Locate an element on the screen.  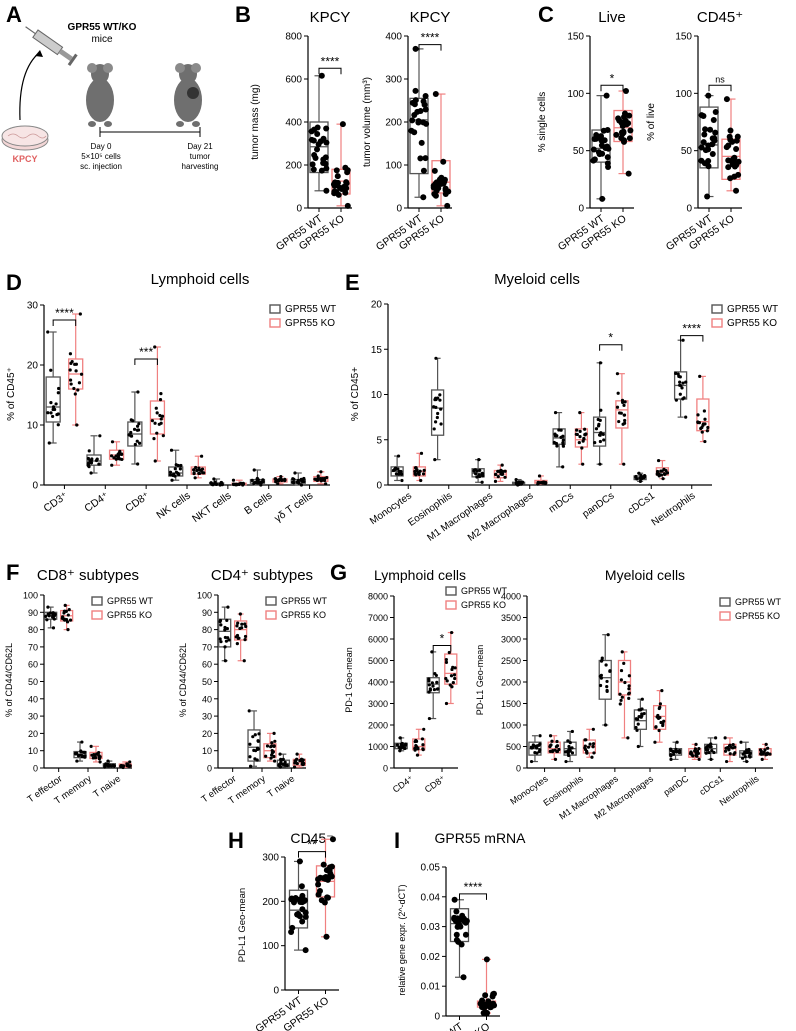
x-tick-label: T naive is located at coordinates (107, 786).